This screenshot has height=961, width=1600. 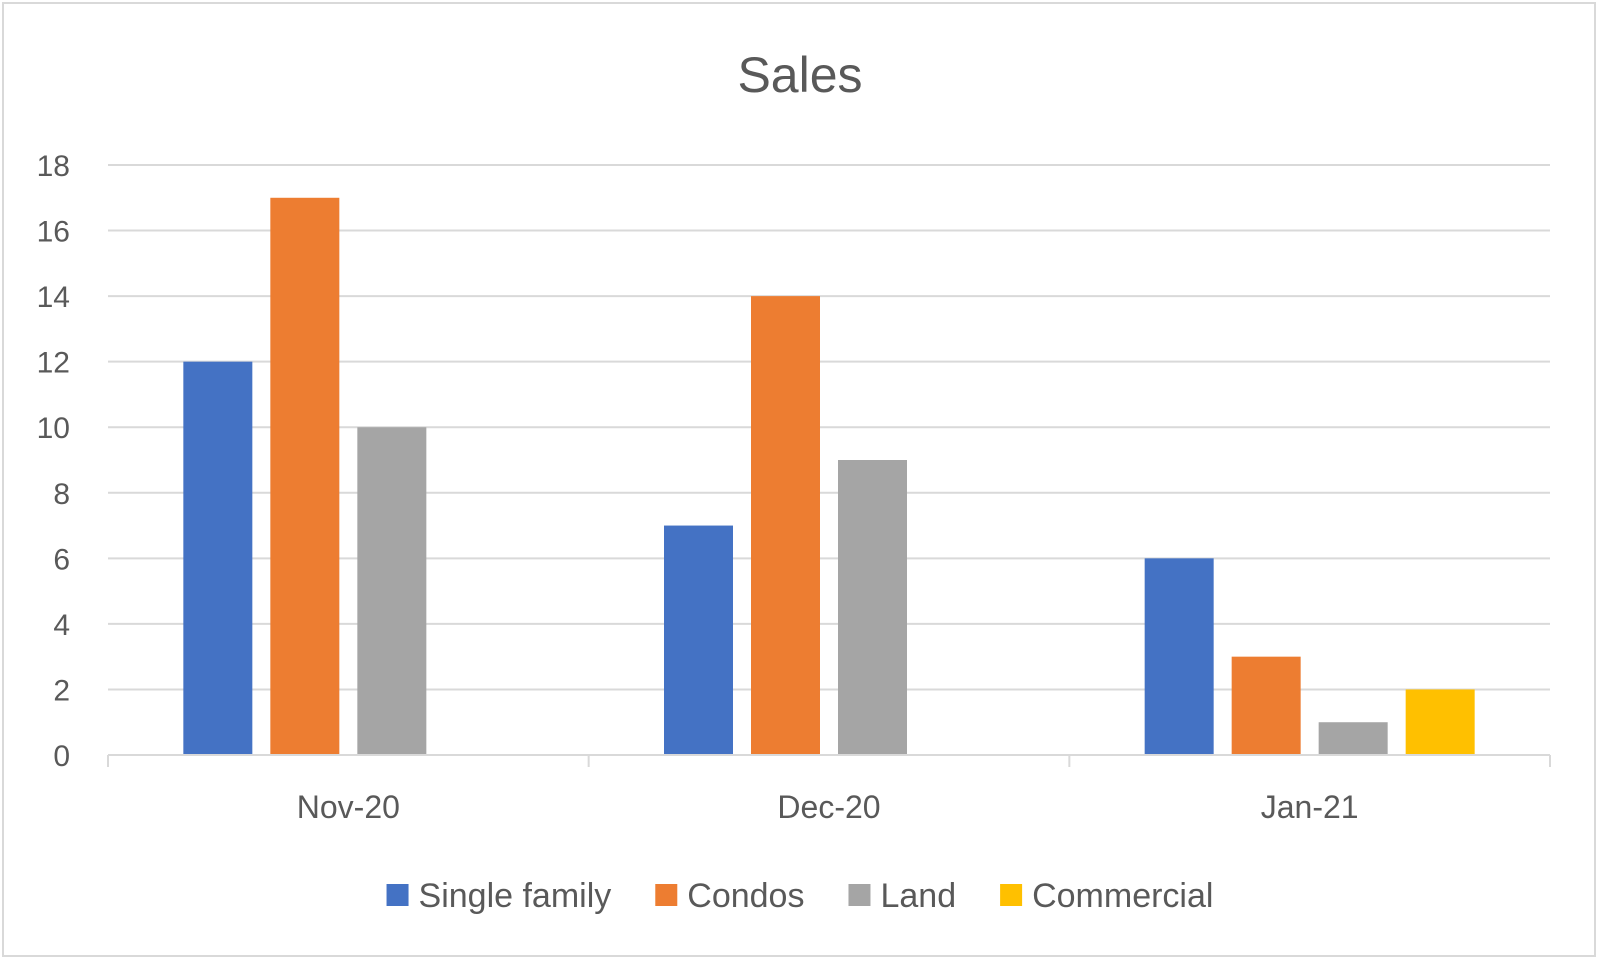 What do you see at coordinates (53, 297) in the screenshot?
I see `y-tick-label: 14` at bounding box center [53, 297].